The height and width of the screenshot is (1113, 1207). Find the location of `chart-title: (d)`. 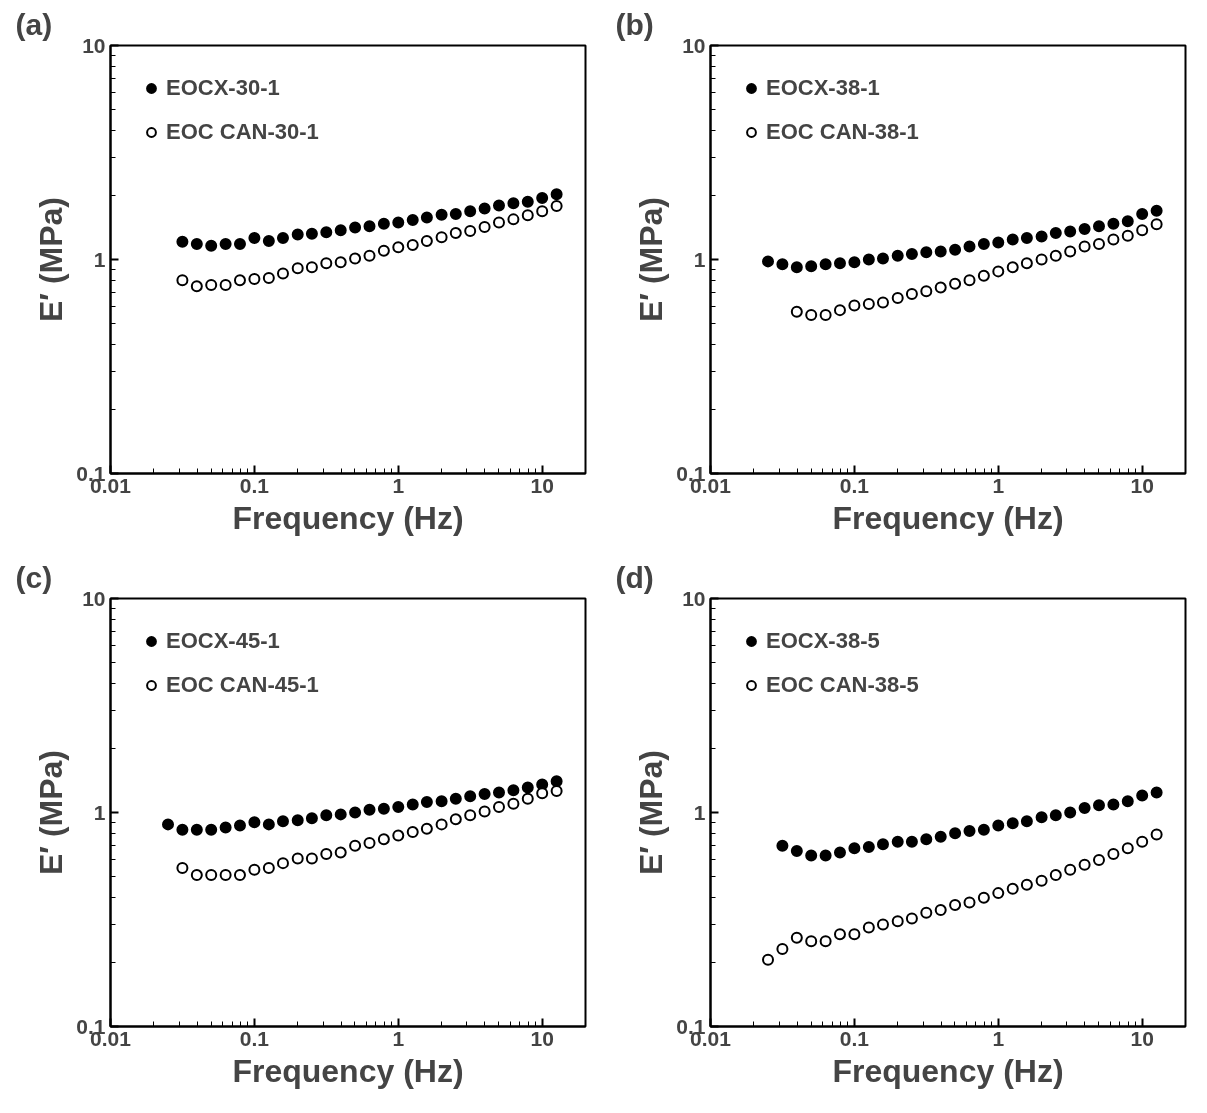

chart-title: (d) is located at coordinates (634, 577).